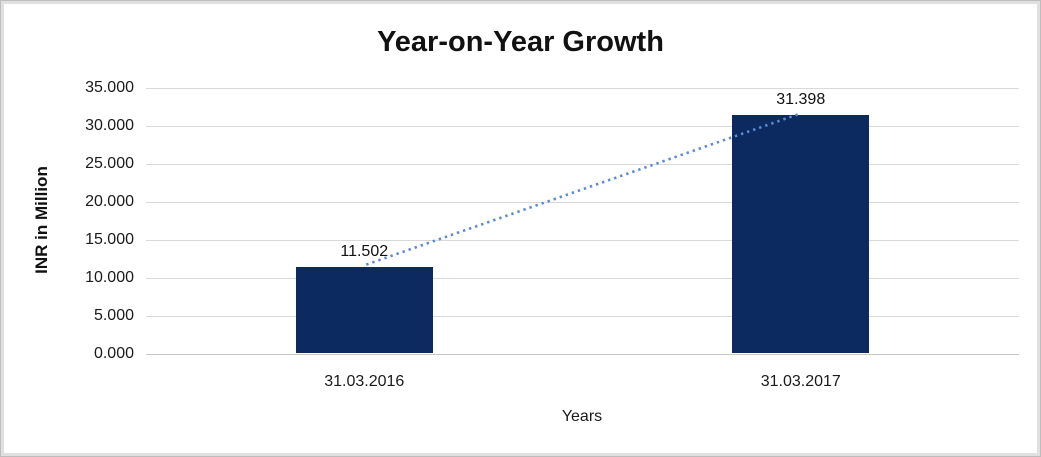 The width and height of the screenshot is (1041, 457). Describe the element at coordinates (364, 381) in the screenshot. I see `x-axis-tick-label: 31.03.2016` at that location.